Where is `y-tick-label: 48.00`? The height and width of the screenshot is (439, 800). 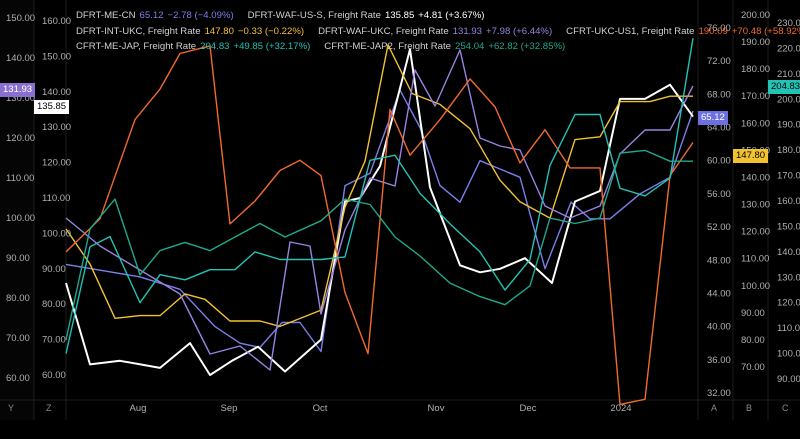
y-tick-label: 48.00 is located at coordinates (719, 260).